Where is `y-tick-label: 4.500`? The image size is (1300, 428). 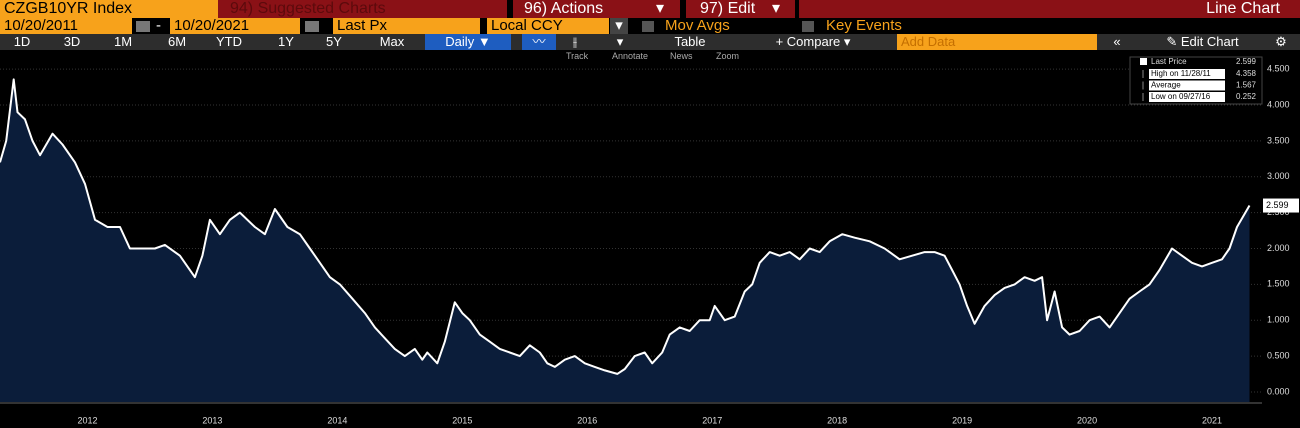
y-tick-label: 4.500 is located at coordinates (1278, 69).